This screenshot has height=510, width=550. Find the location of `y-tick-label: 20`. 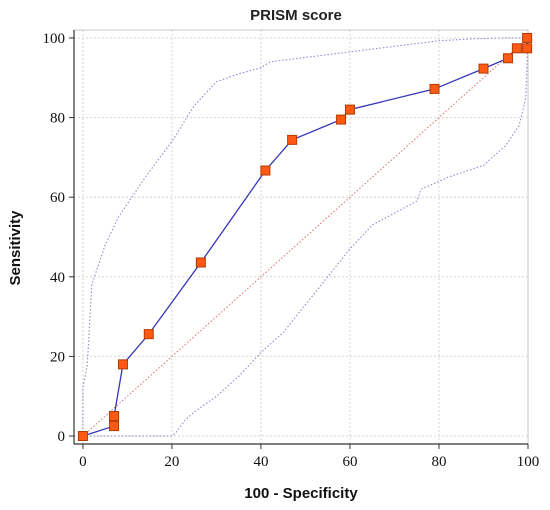

y-tick-label: 20 is located at coordinates (57, 357).